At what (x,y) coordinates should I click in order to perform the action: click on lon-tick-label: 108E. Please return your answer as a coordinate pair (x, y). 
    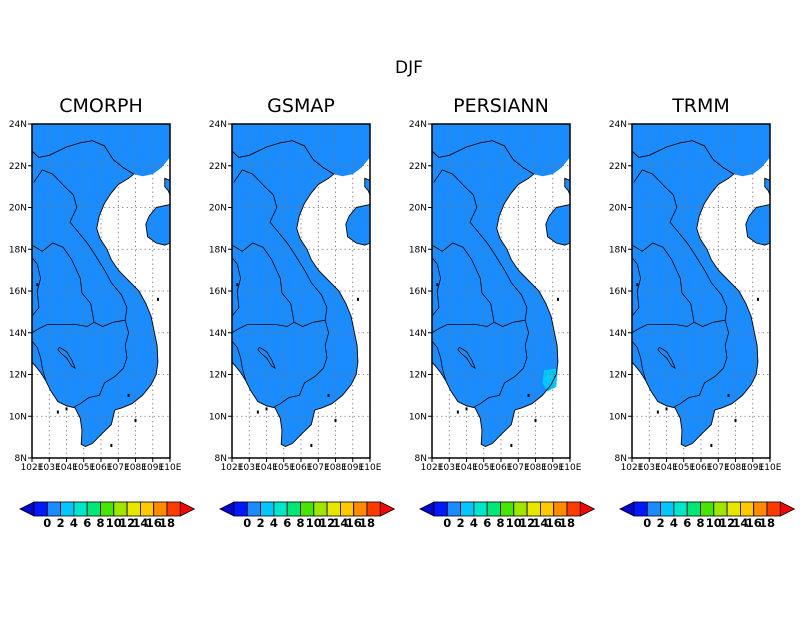
    Looking at the image, I should click on (735, 468).